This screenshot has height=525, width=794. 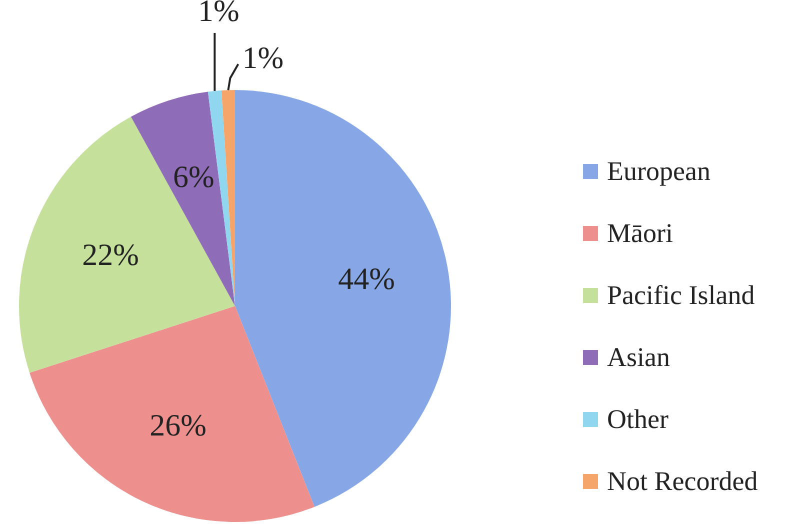 What do you see at coordinates (110, 254) in the screenshot?
I see `data-label: 22%` at bounding box center [110, 254].